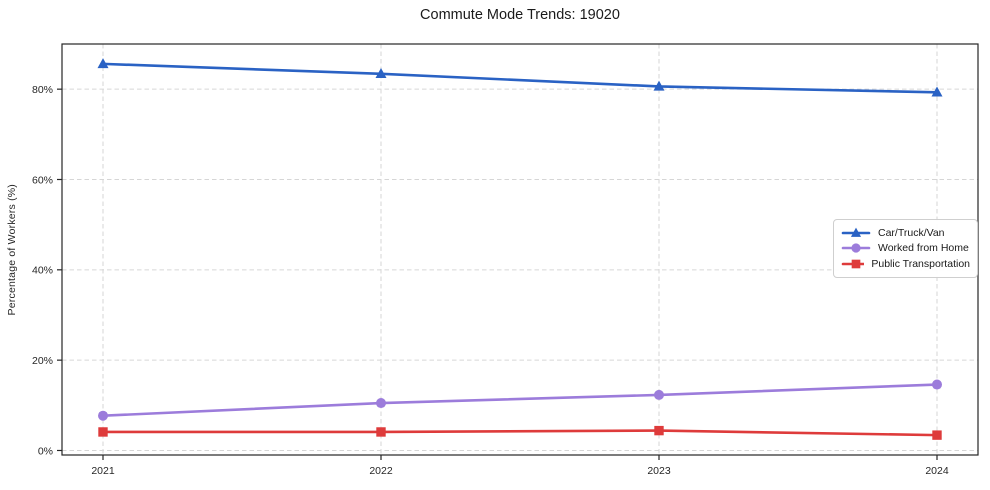  Describe the element at coordinates (856, 232) in the screenshot. I see `legend-triangle-swatch-icon` at that location.